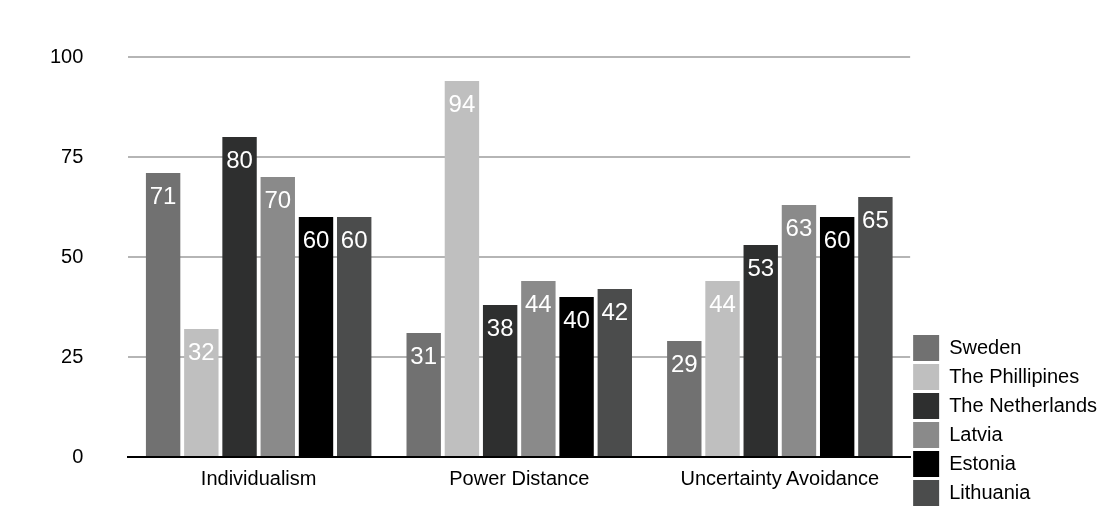 Image resolution: width=1112 pixels, height=514 pixels. What do you see at coordinates (78, 455) in the screenshot?
I see `y-tick-label: 0` at bounding box center [78, 455].